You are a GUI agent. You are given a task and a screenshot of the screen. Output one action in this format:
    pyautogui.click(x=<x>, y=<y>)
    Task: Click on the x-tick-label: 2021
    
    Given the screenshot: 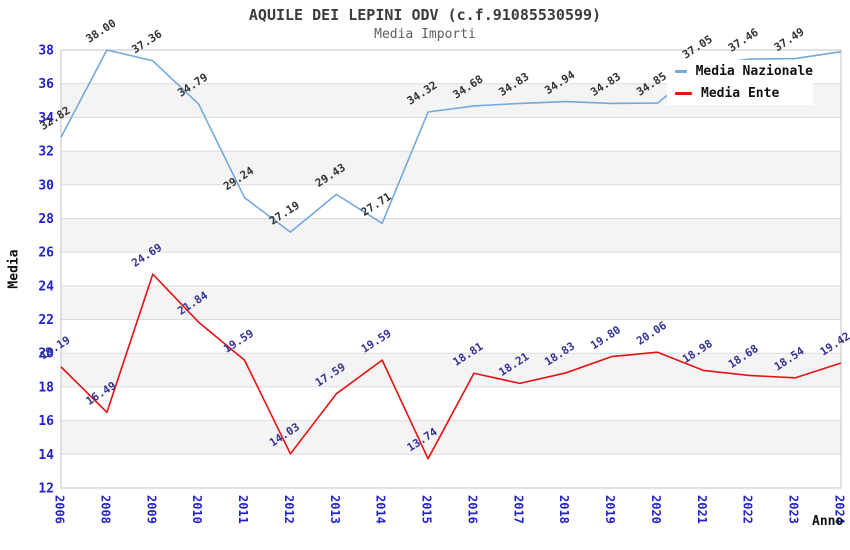 What is the action you would take?
    pyautogui.click(x=702, y=509)
    